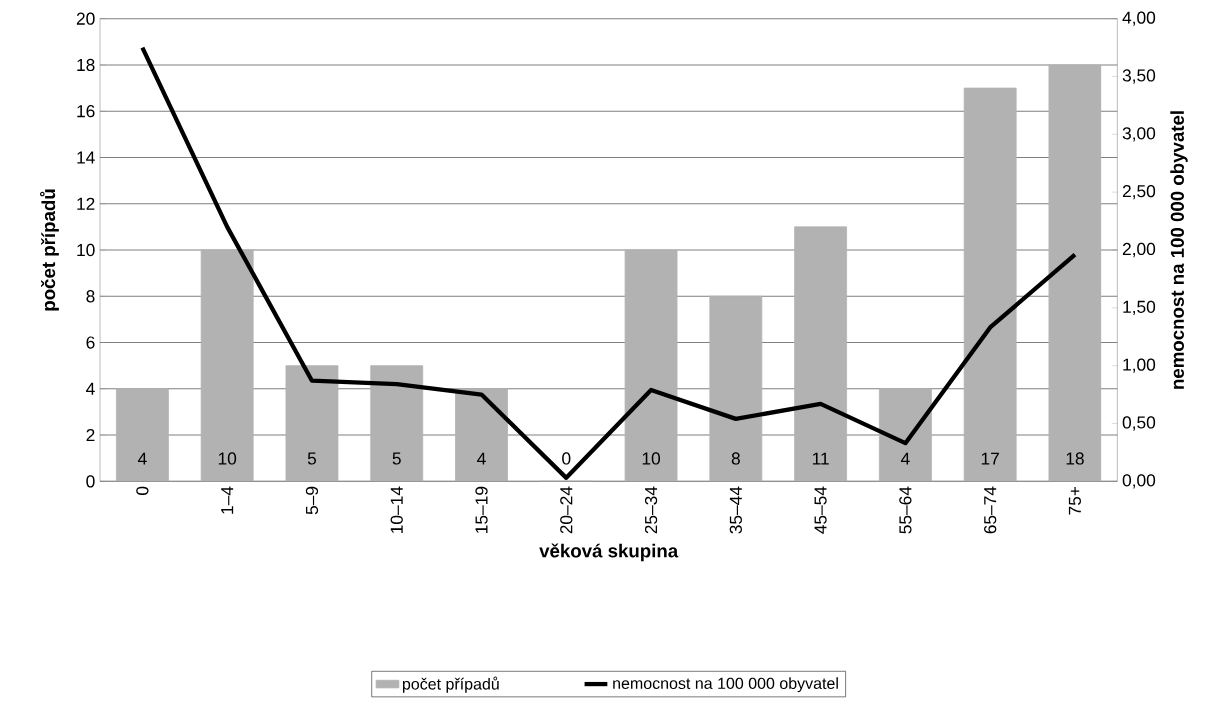 Image resolution: width=1228 pixels, height=711 pixels. What do you see at coordinates (651, 510) in the screenshot?
I see `x-tick-label: 25–34` at bounding box center [651, 510].